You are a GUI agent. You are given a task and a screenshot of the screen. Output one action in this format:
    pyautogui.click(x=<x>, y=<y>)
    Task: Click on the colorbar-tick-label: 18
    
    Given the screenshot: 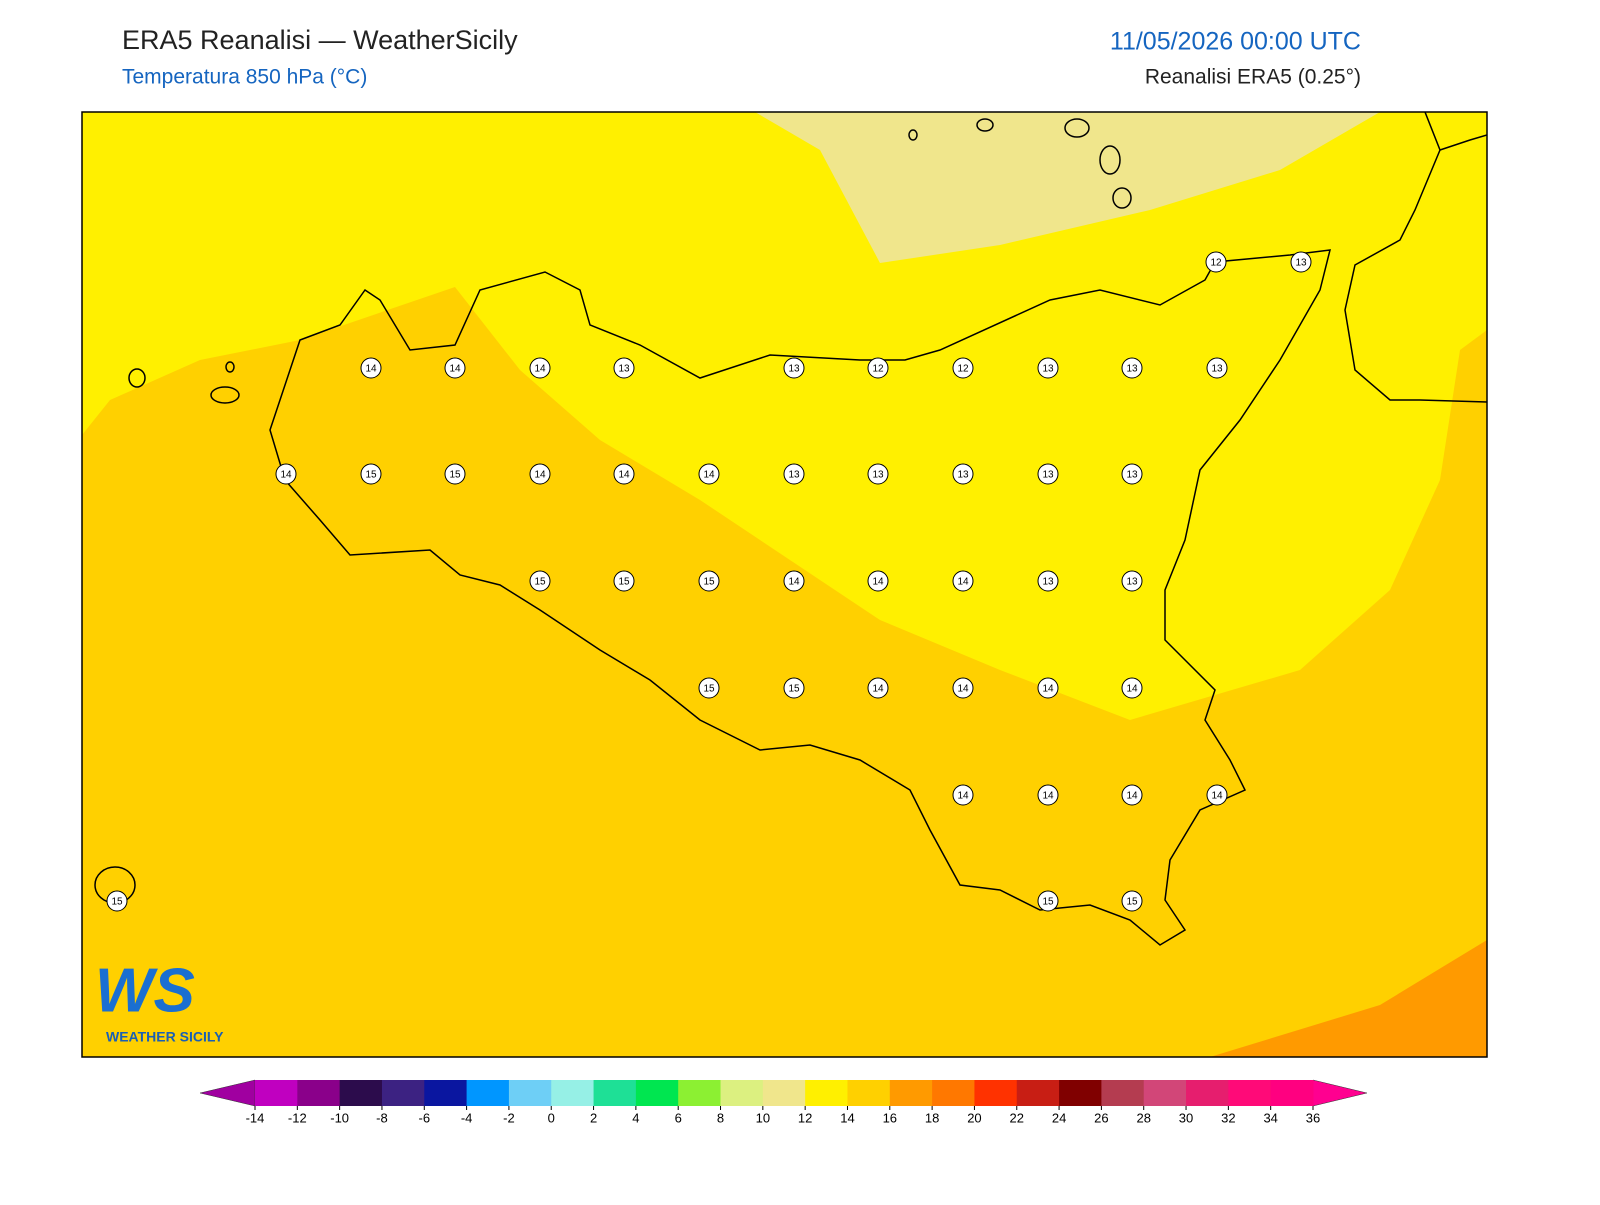 What is the action you would take?
    pyautogui.click(x=932, y=1117)
    